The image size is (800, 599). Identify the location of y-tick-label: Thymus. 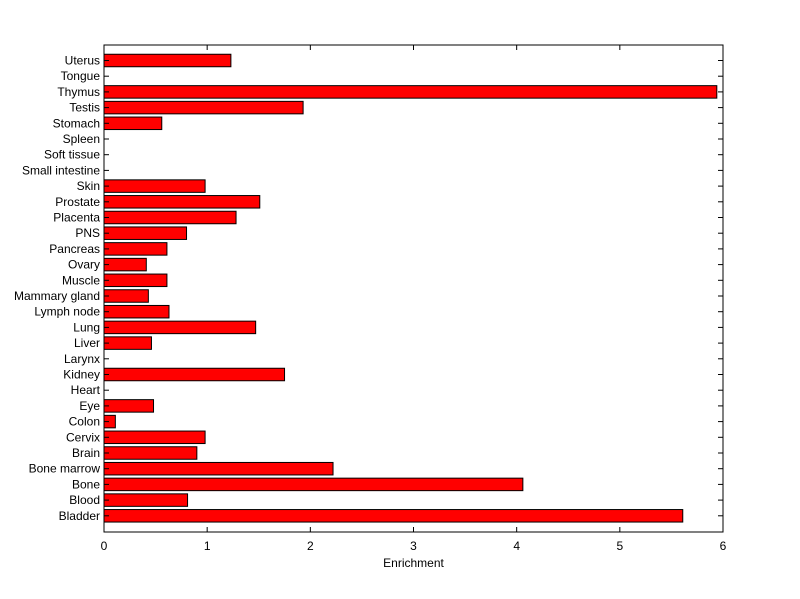
(78, 92).